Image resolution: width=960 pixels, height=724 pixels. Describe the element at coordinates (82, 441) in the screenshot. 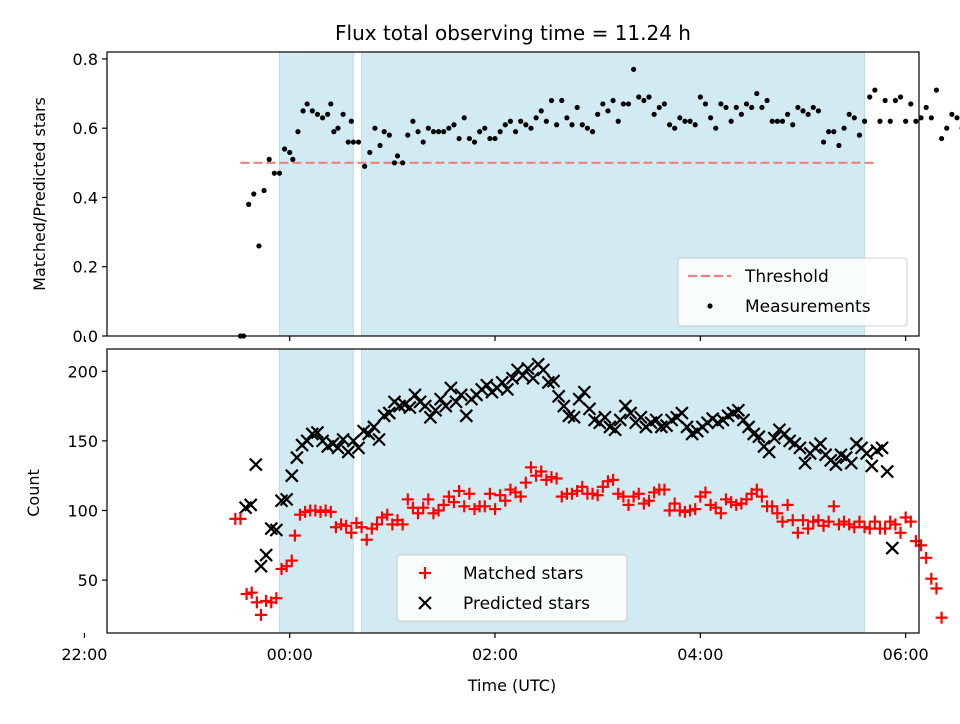

I see `y-tick-label: 150` at that location.